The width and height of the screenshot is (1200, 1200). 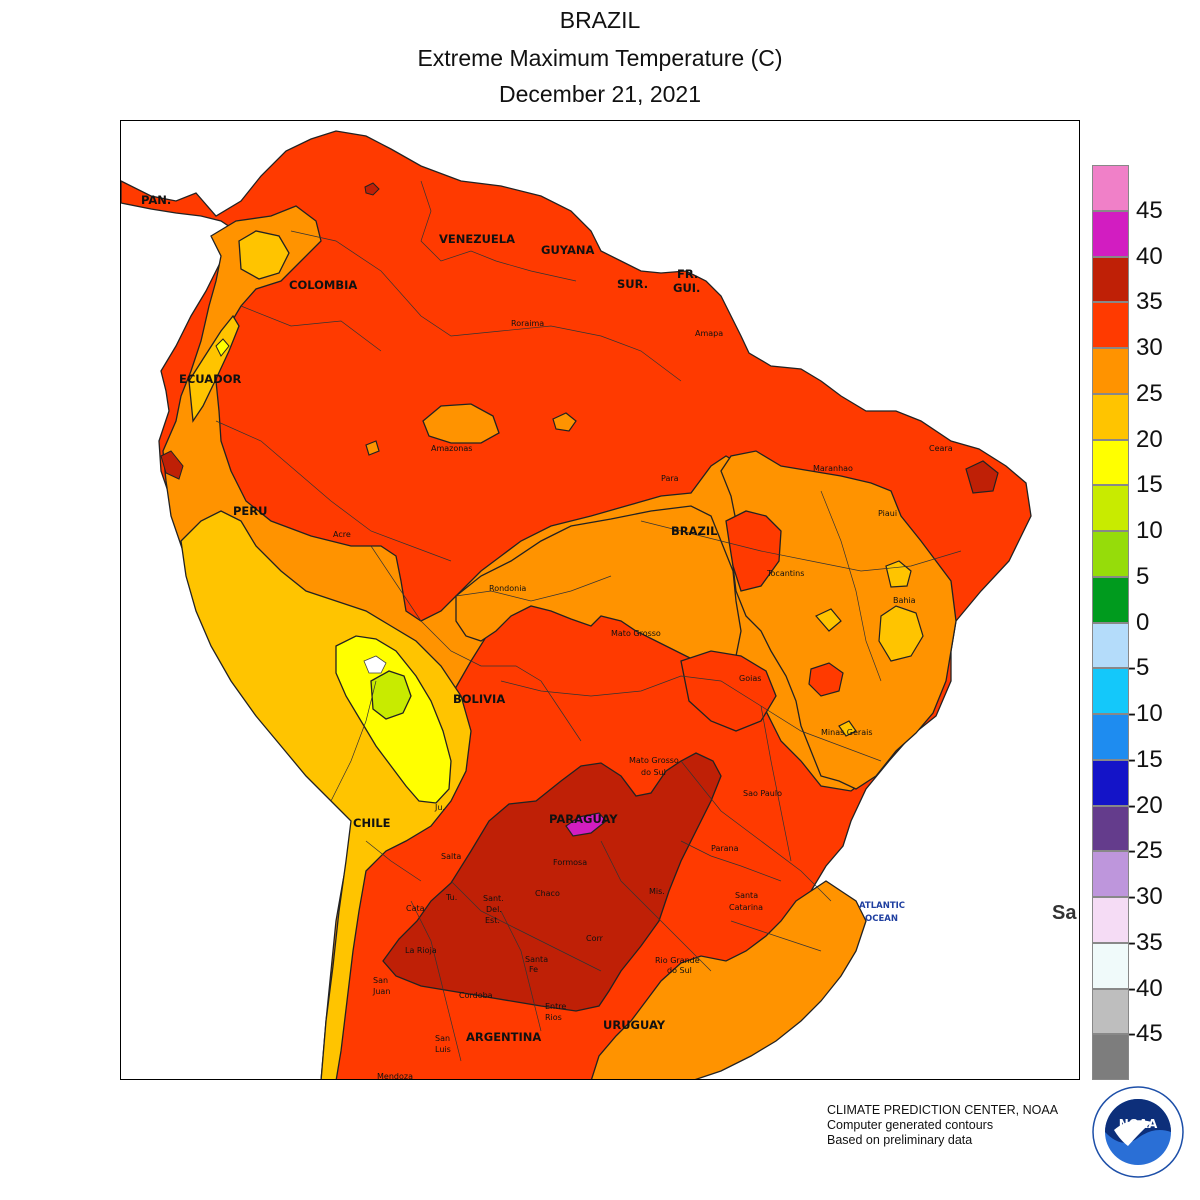 I want to click on label-santa-1: Santa, so click(x=746, y=895).